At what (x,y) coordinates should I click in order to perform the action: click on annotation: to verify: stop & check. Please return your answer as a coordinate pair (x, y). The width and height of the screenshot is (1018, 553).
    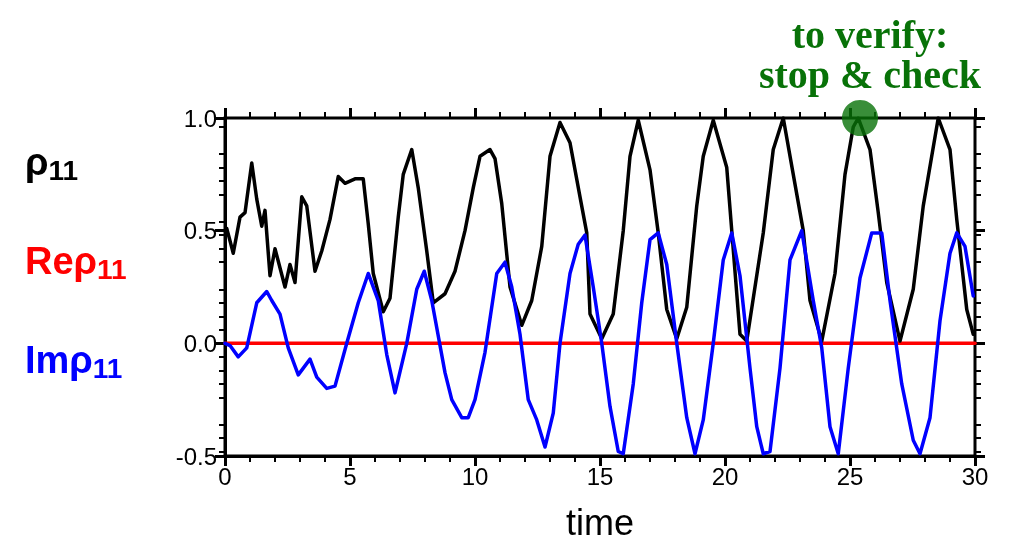
    Looking at the image, I should click on (870, 54).